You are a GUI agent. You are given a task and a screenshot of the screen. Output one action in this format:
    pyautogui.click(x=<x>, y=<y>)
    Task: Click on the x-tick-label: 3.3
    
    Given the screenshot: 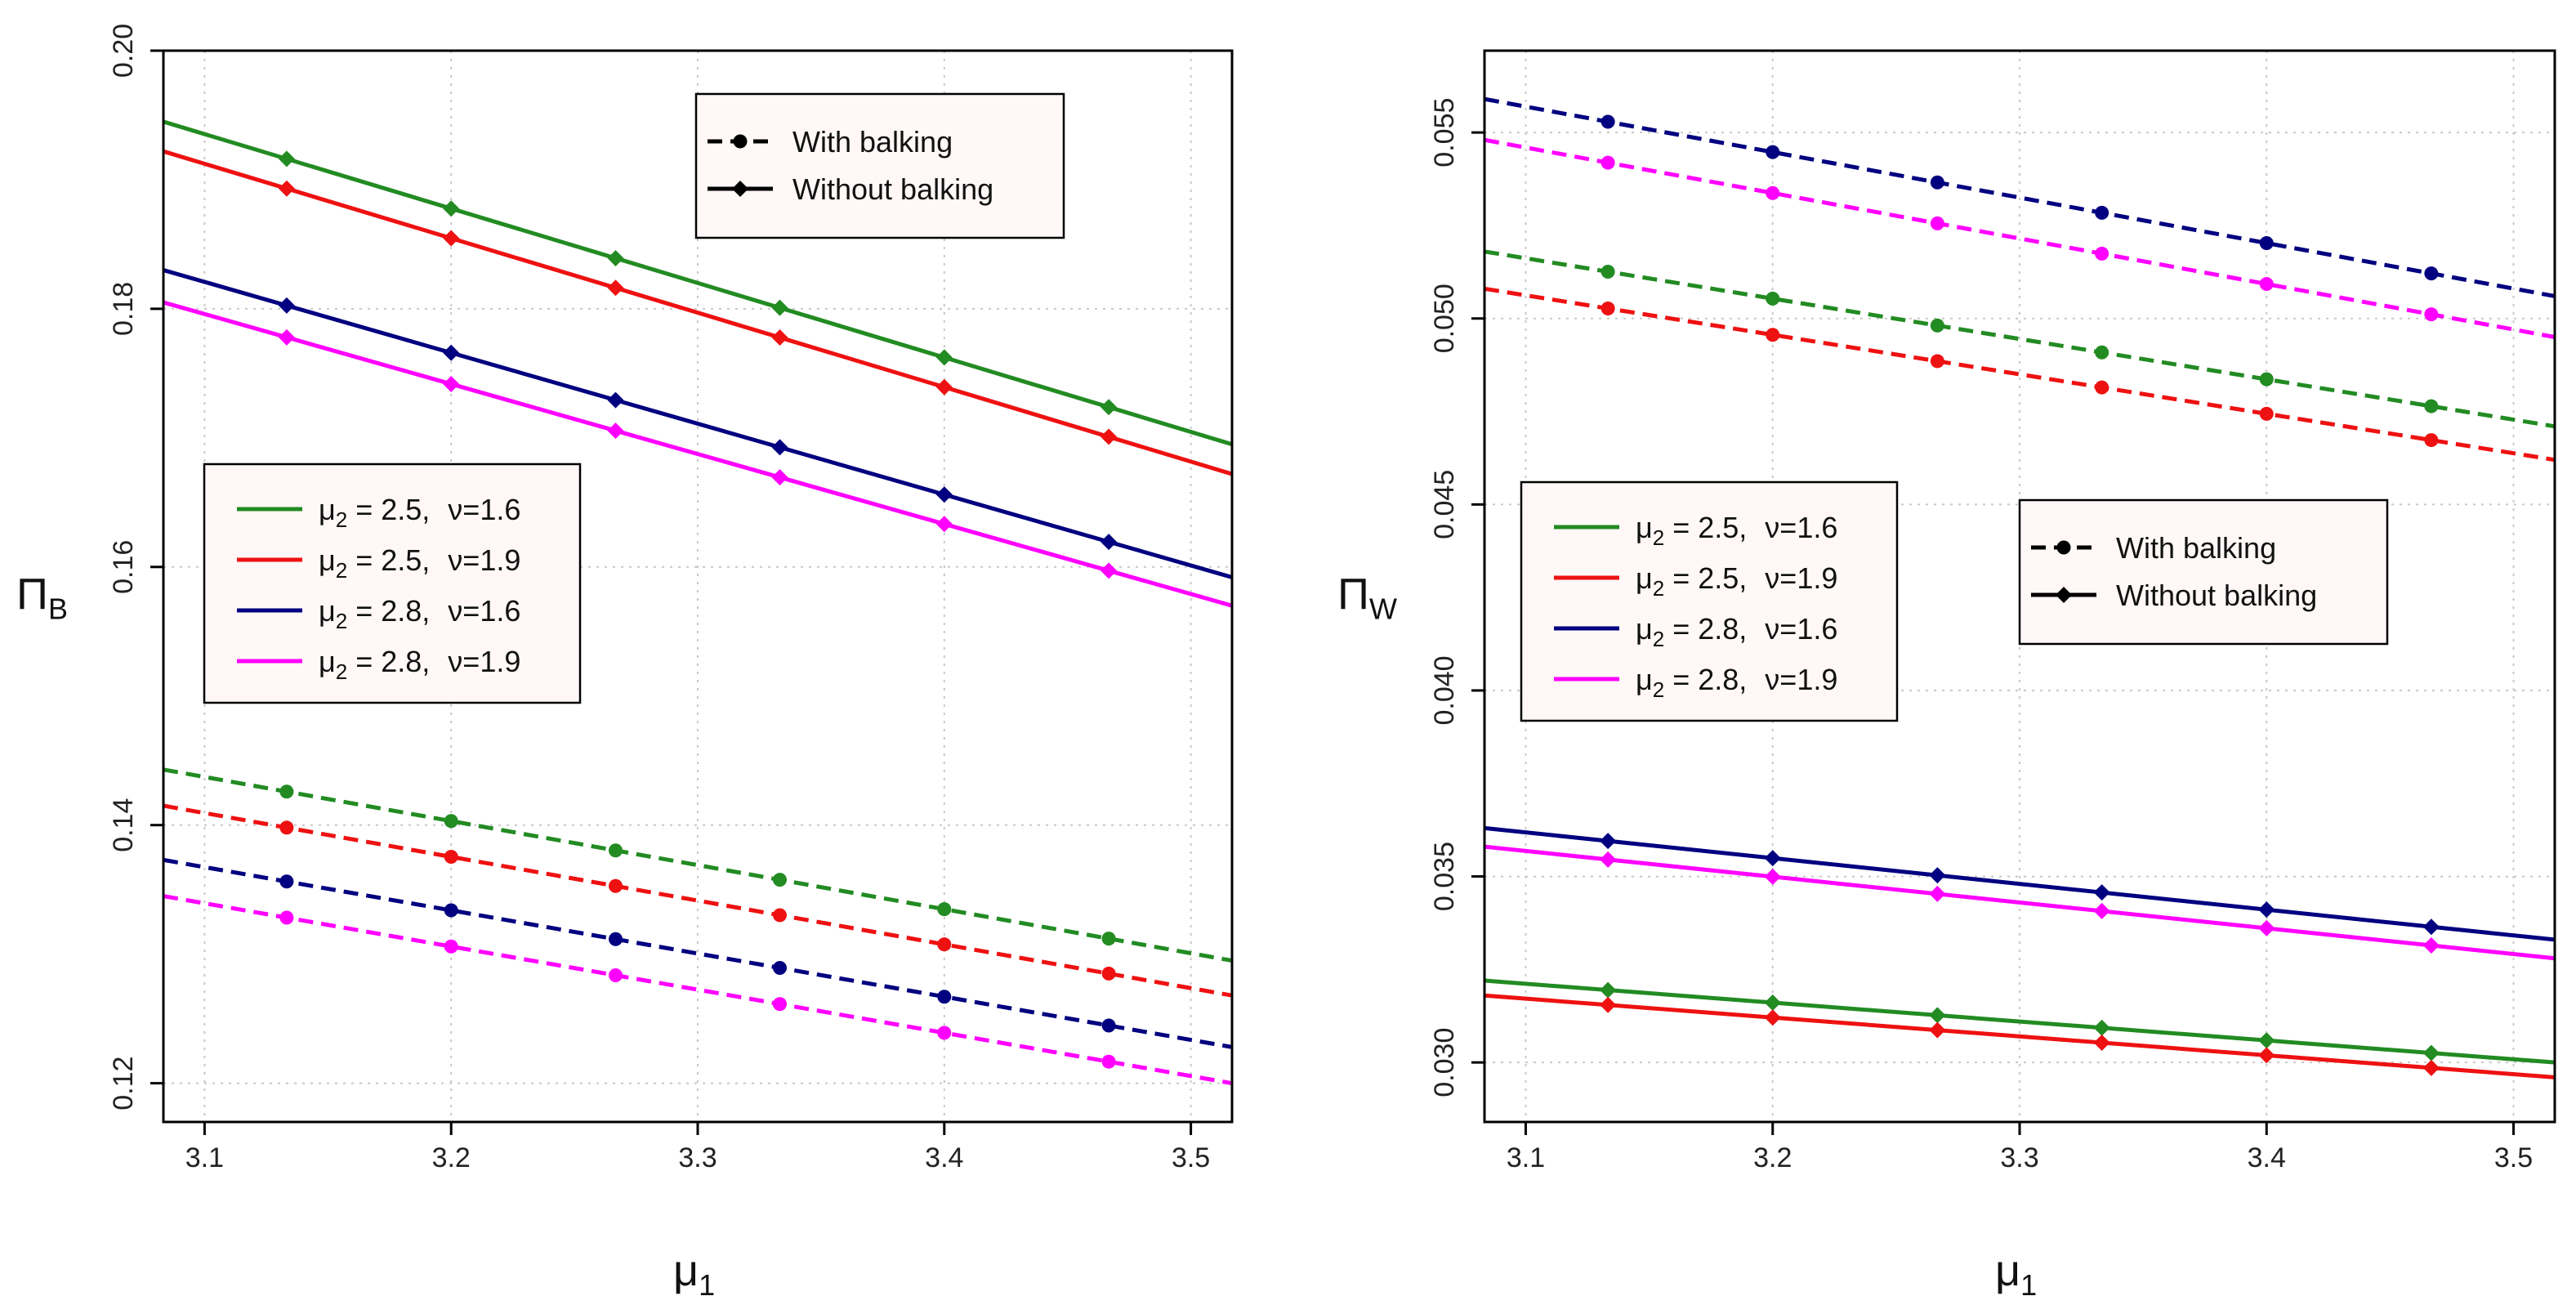 What is the action you would take?
    pyautogui.click(x=698, y=1157)
    